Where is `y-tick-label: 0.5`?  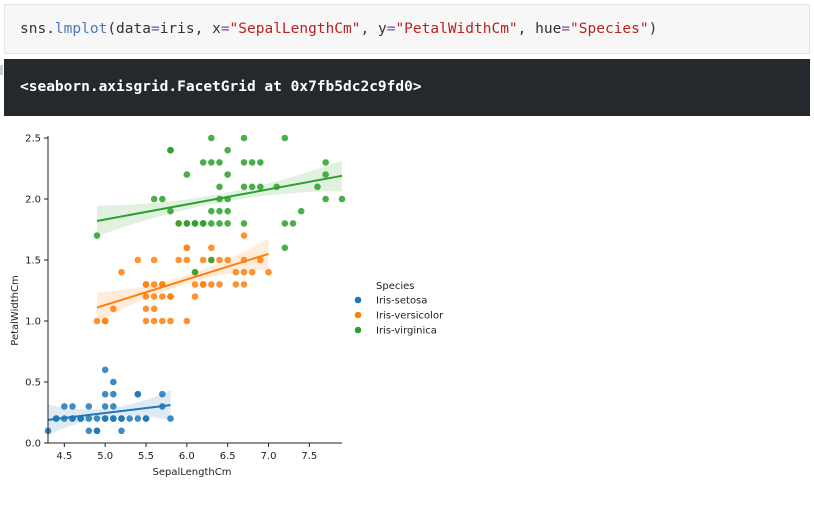
y-tick-label: 0.5 is located at coordinates (33, 383).